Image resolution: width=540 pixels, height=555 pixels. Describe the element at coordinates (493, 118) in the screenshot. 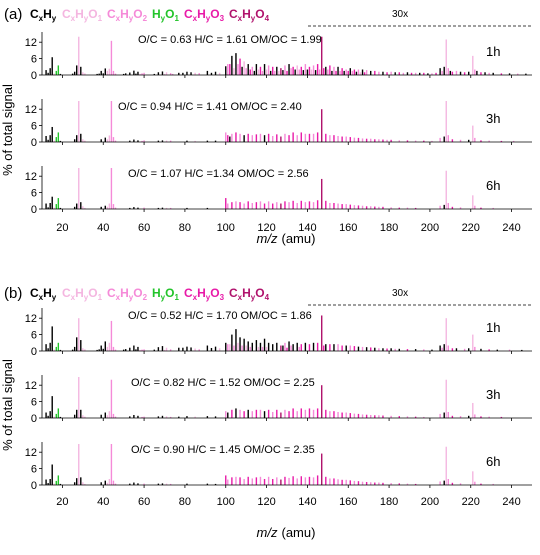

I see `time-label: 3h` at that location.